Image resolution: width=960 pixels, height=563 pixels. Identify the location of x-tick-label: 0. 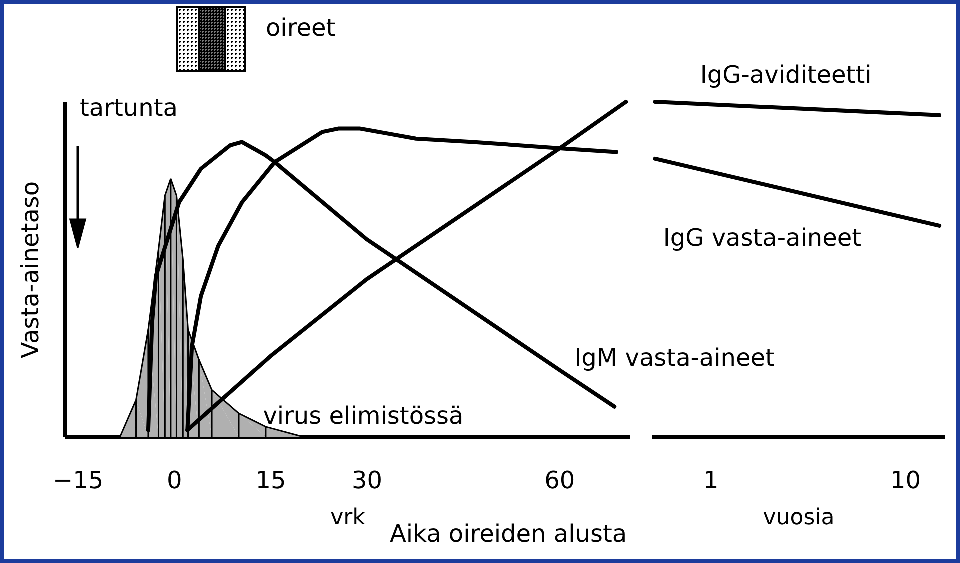
(174, 480).